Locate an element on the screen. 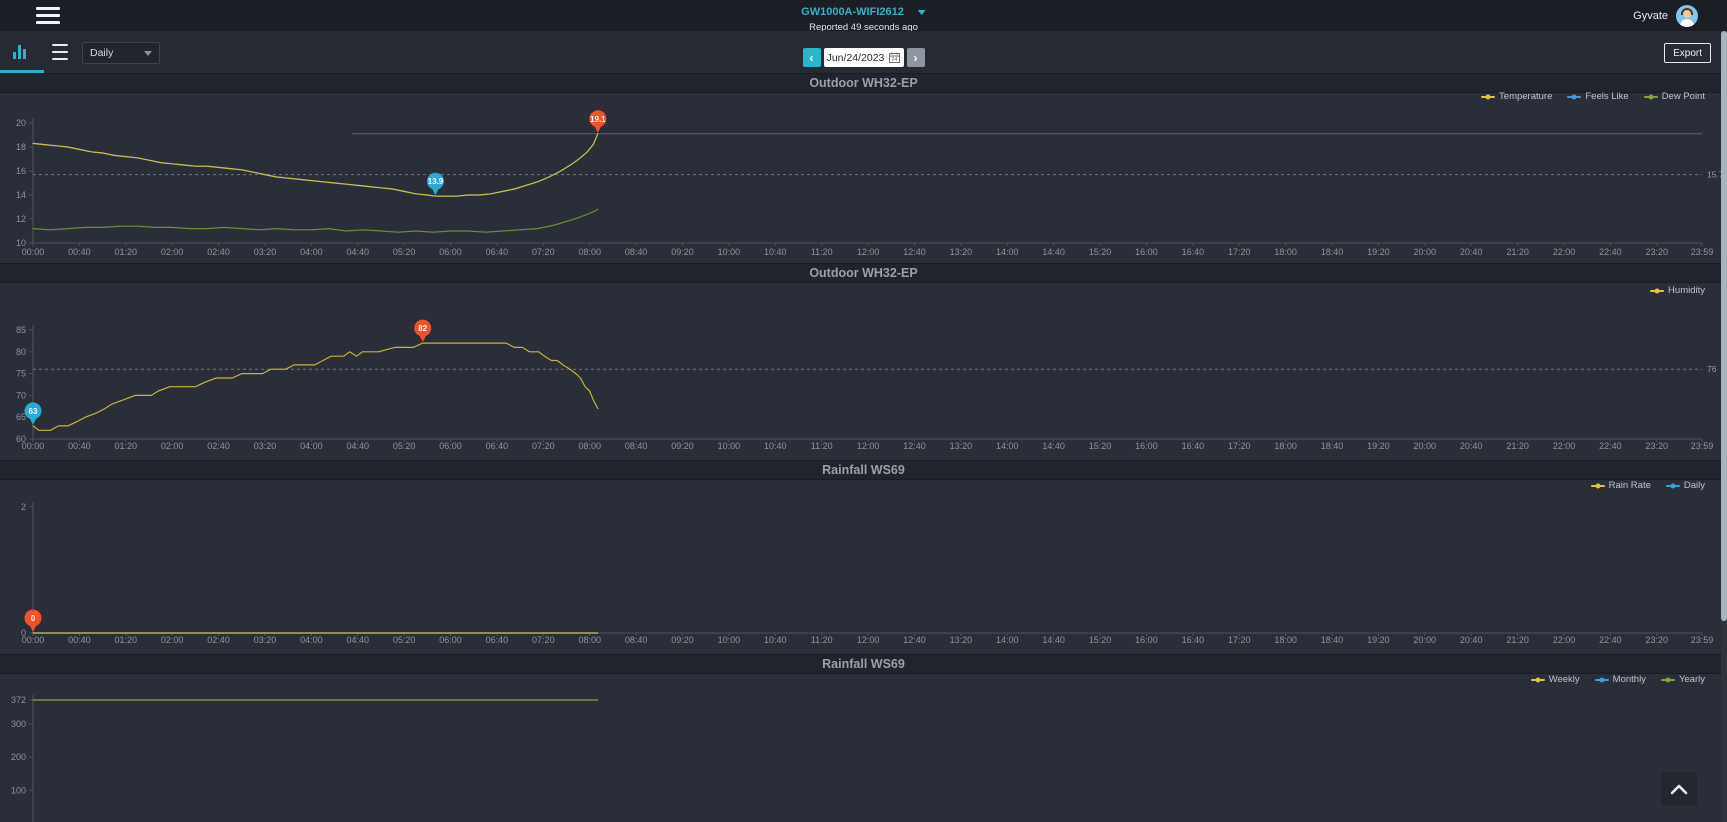 This screenshot has height=822, width=1727. legend-item-rain-rate: Rain Rate is located at coordinates (1620, 485).